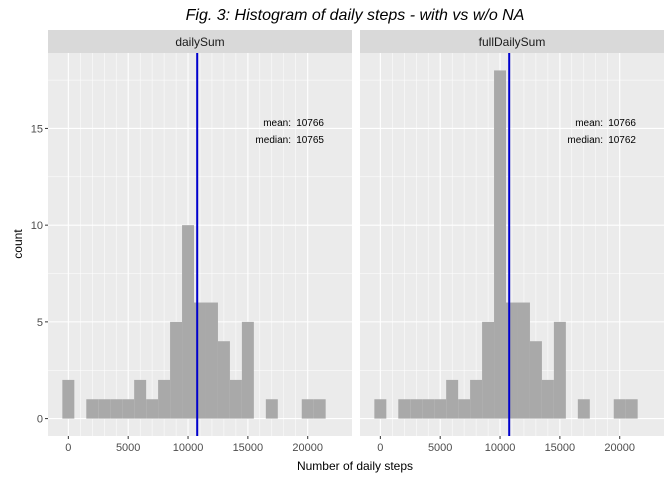 This screenshot has width=672, height=480. I want to click on strip-label: dailySum, so click(199, 42).